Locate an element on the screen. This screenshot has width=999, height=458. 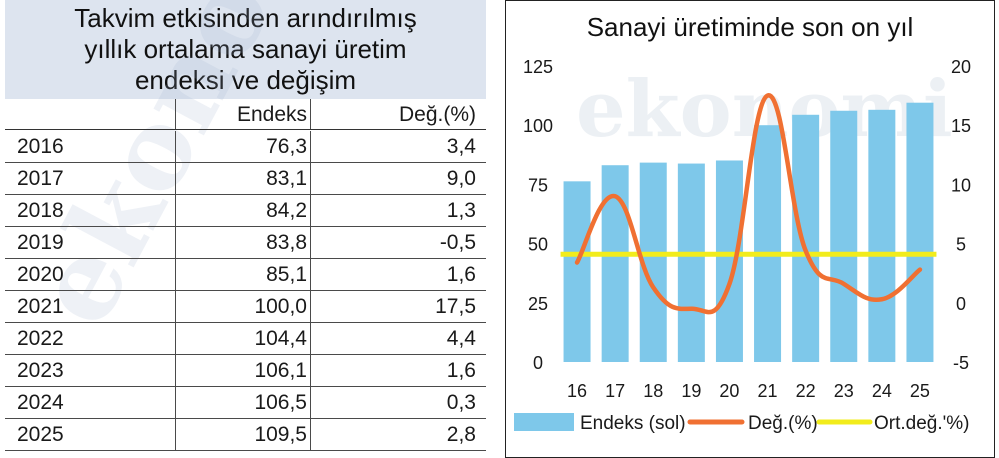
table-row: 2016 76,3 3,4 is located at coordinates (245, 147).